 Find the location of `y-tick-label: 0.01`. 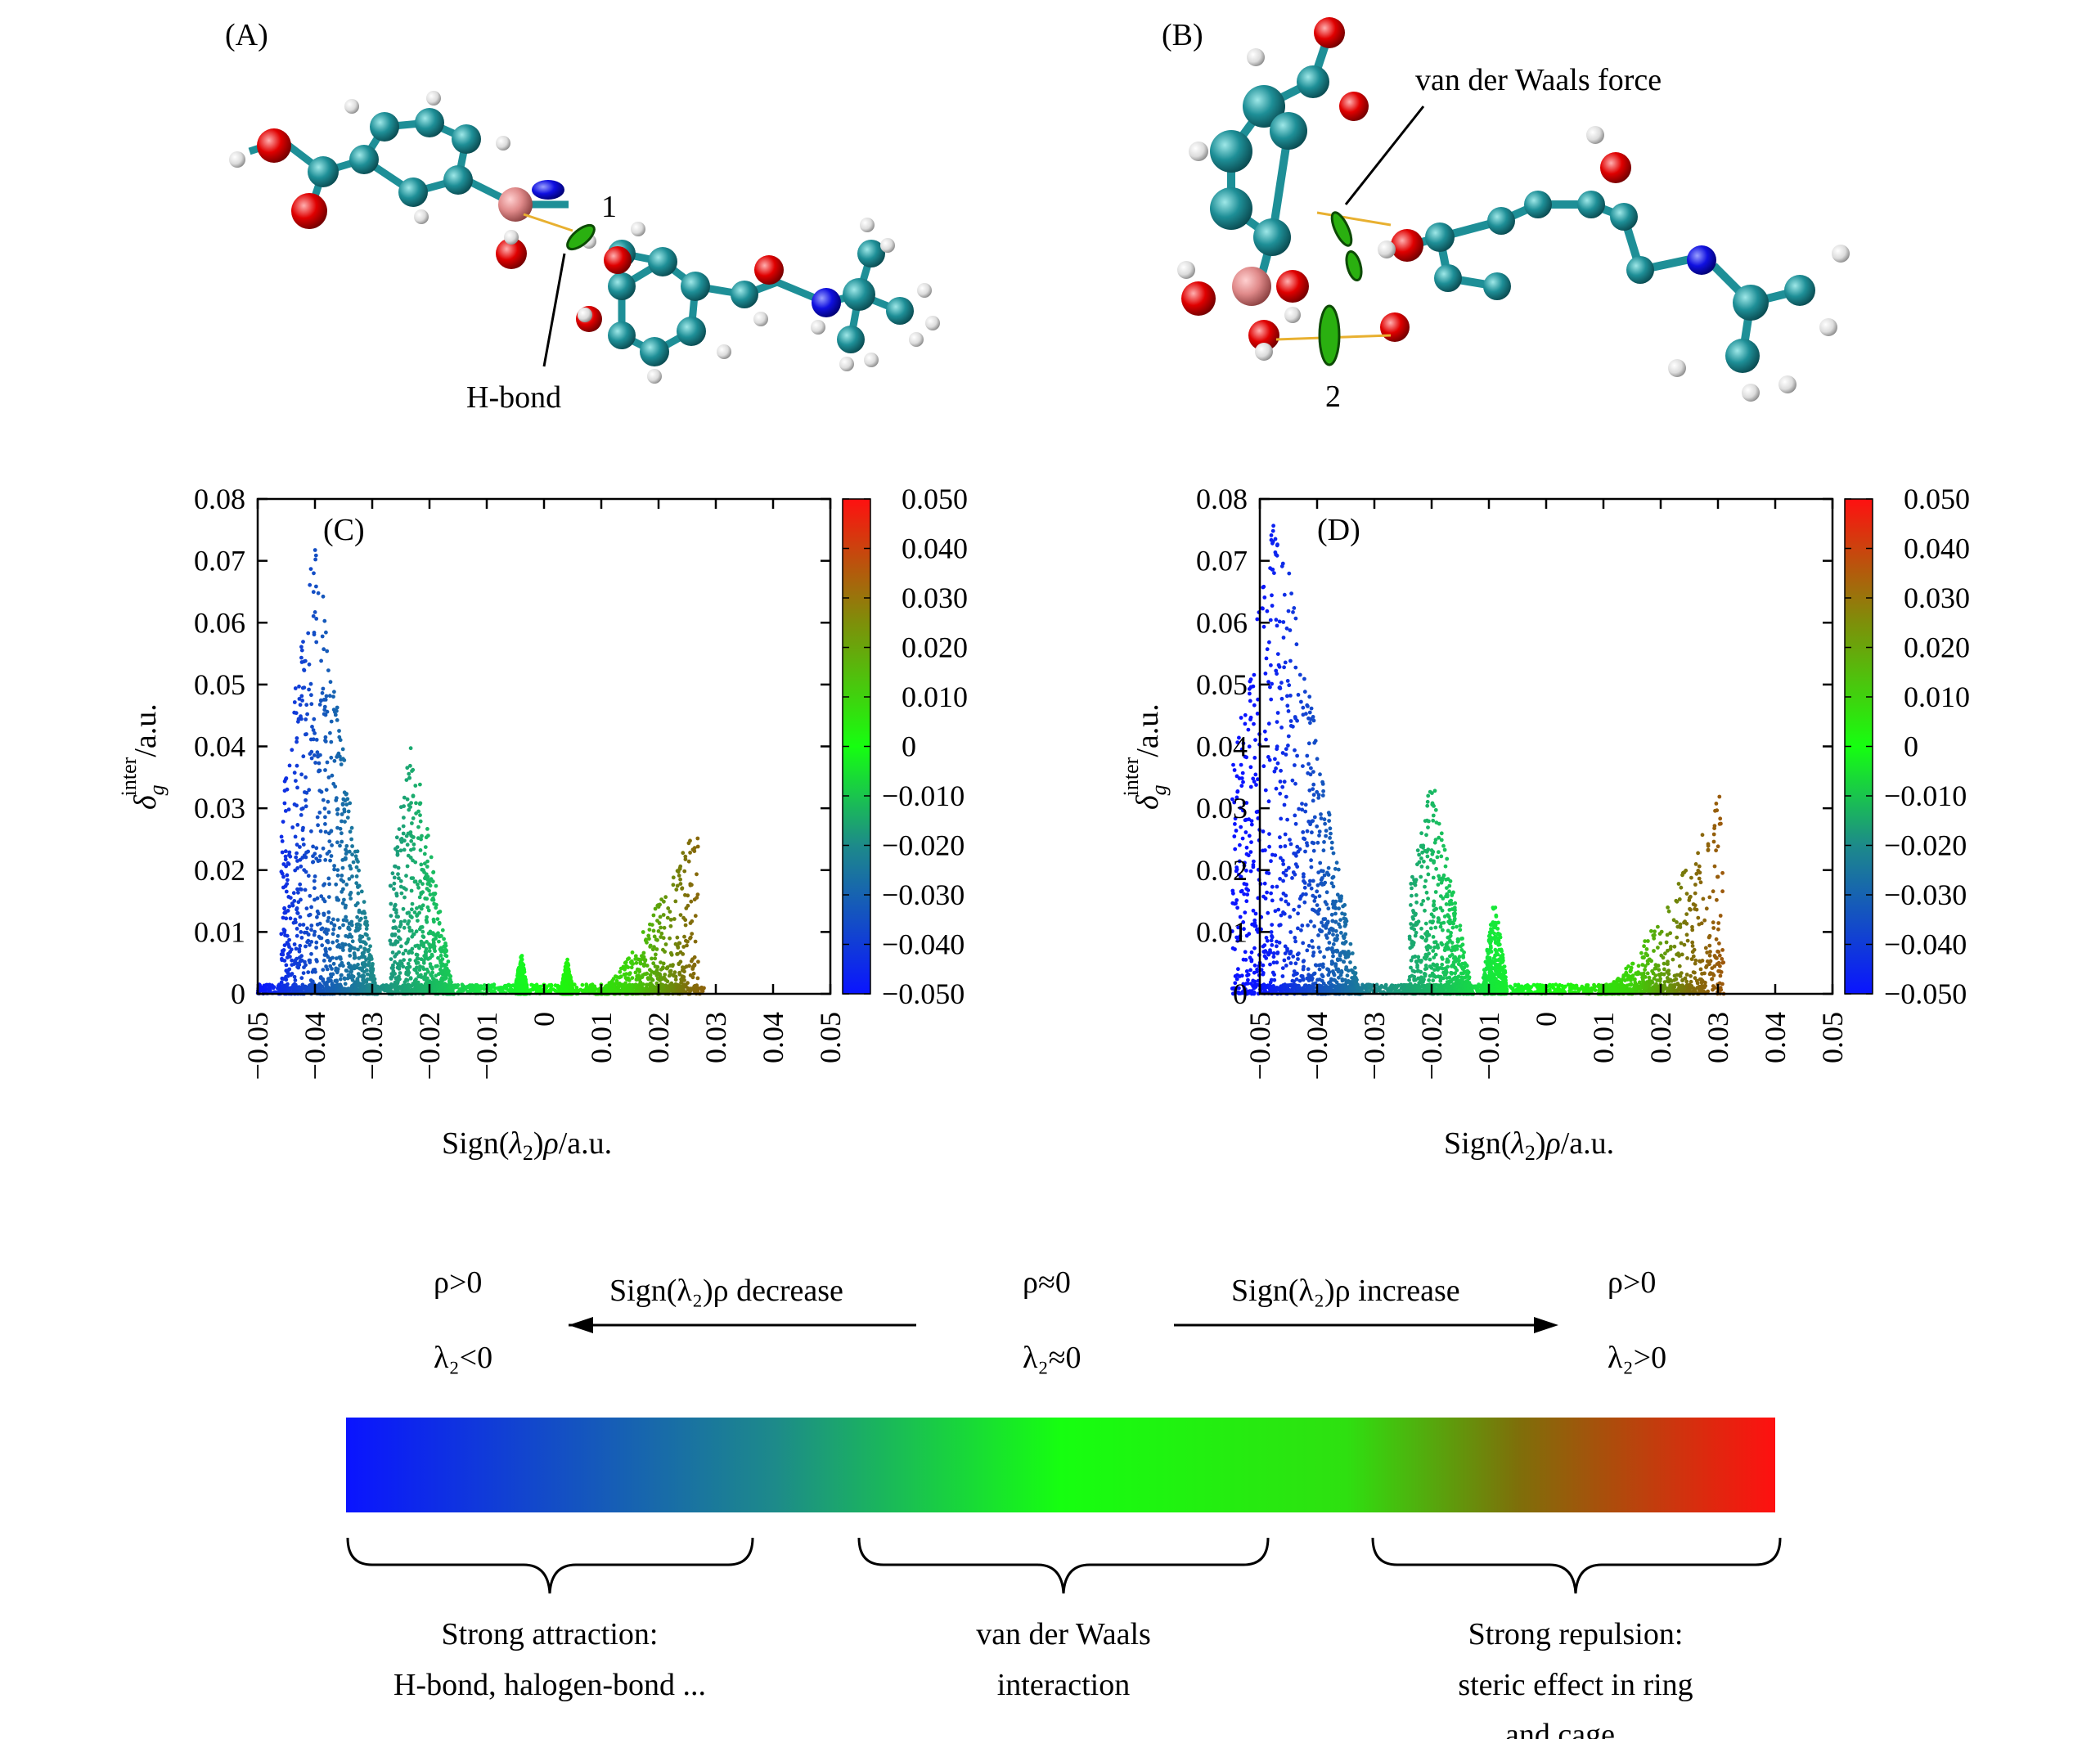

y-tick-label: 0.01 is located at coordinates (219, 931).